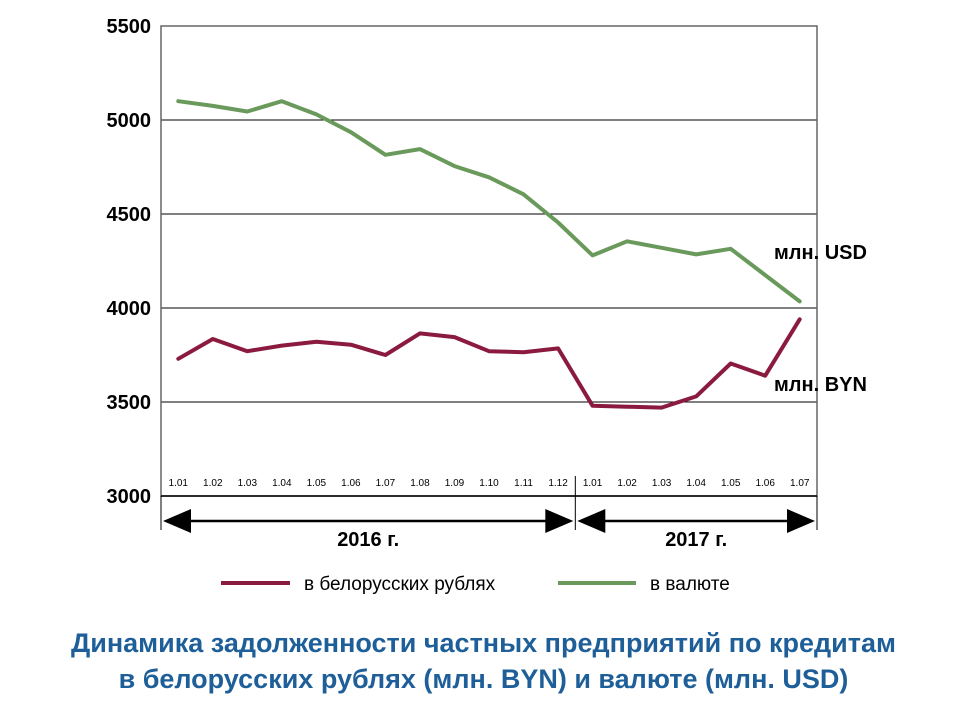 This screenshot has width=967, height=721. Describe the element at coordinates (662, 483) in the screenshot. I see `x-tick-label-14: 1.03` at that location.